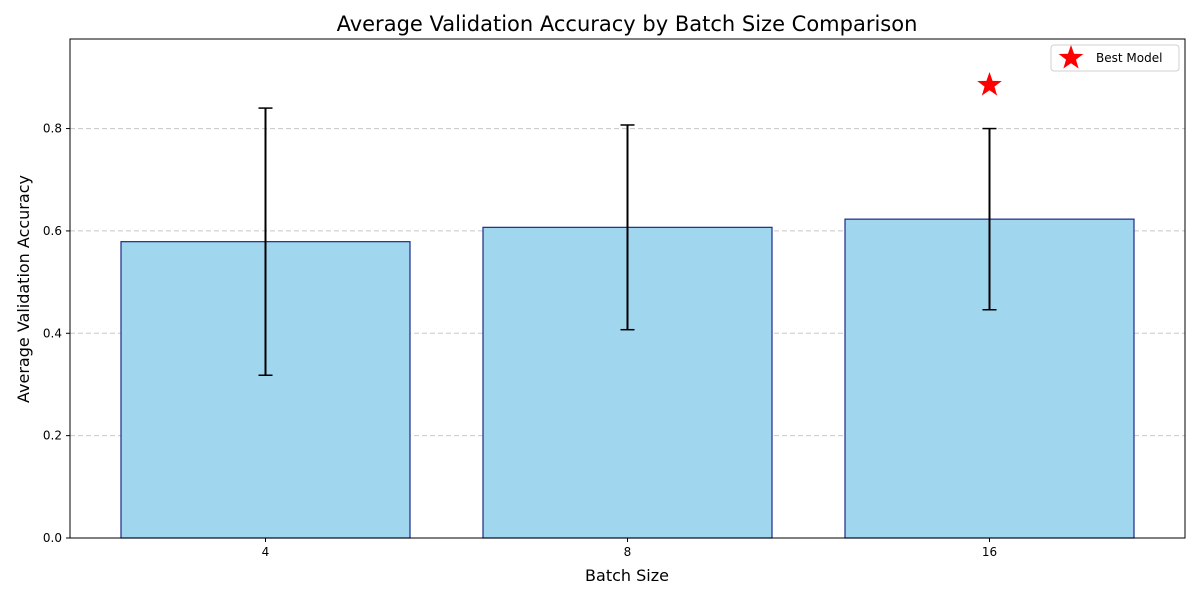 This screenshot has width=1200, height=600. I want to click on best-model-marker-layer, so click(989, 84).